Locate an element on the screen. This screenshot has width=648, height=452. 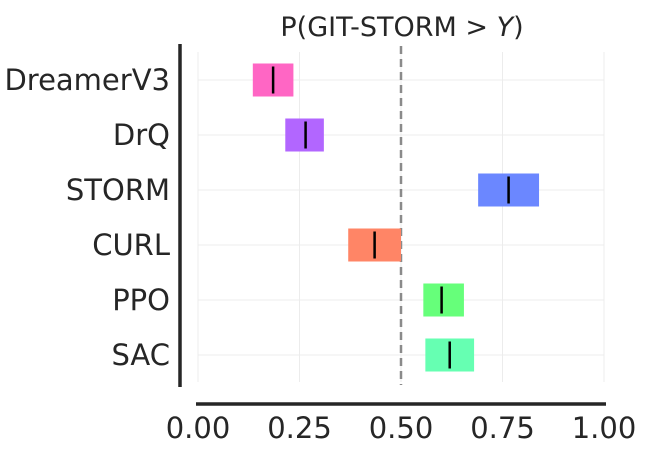
category-label-dreamerv3: DreamerV3 is located at coordinates (87, 80).